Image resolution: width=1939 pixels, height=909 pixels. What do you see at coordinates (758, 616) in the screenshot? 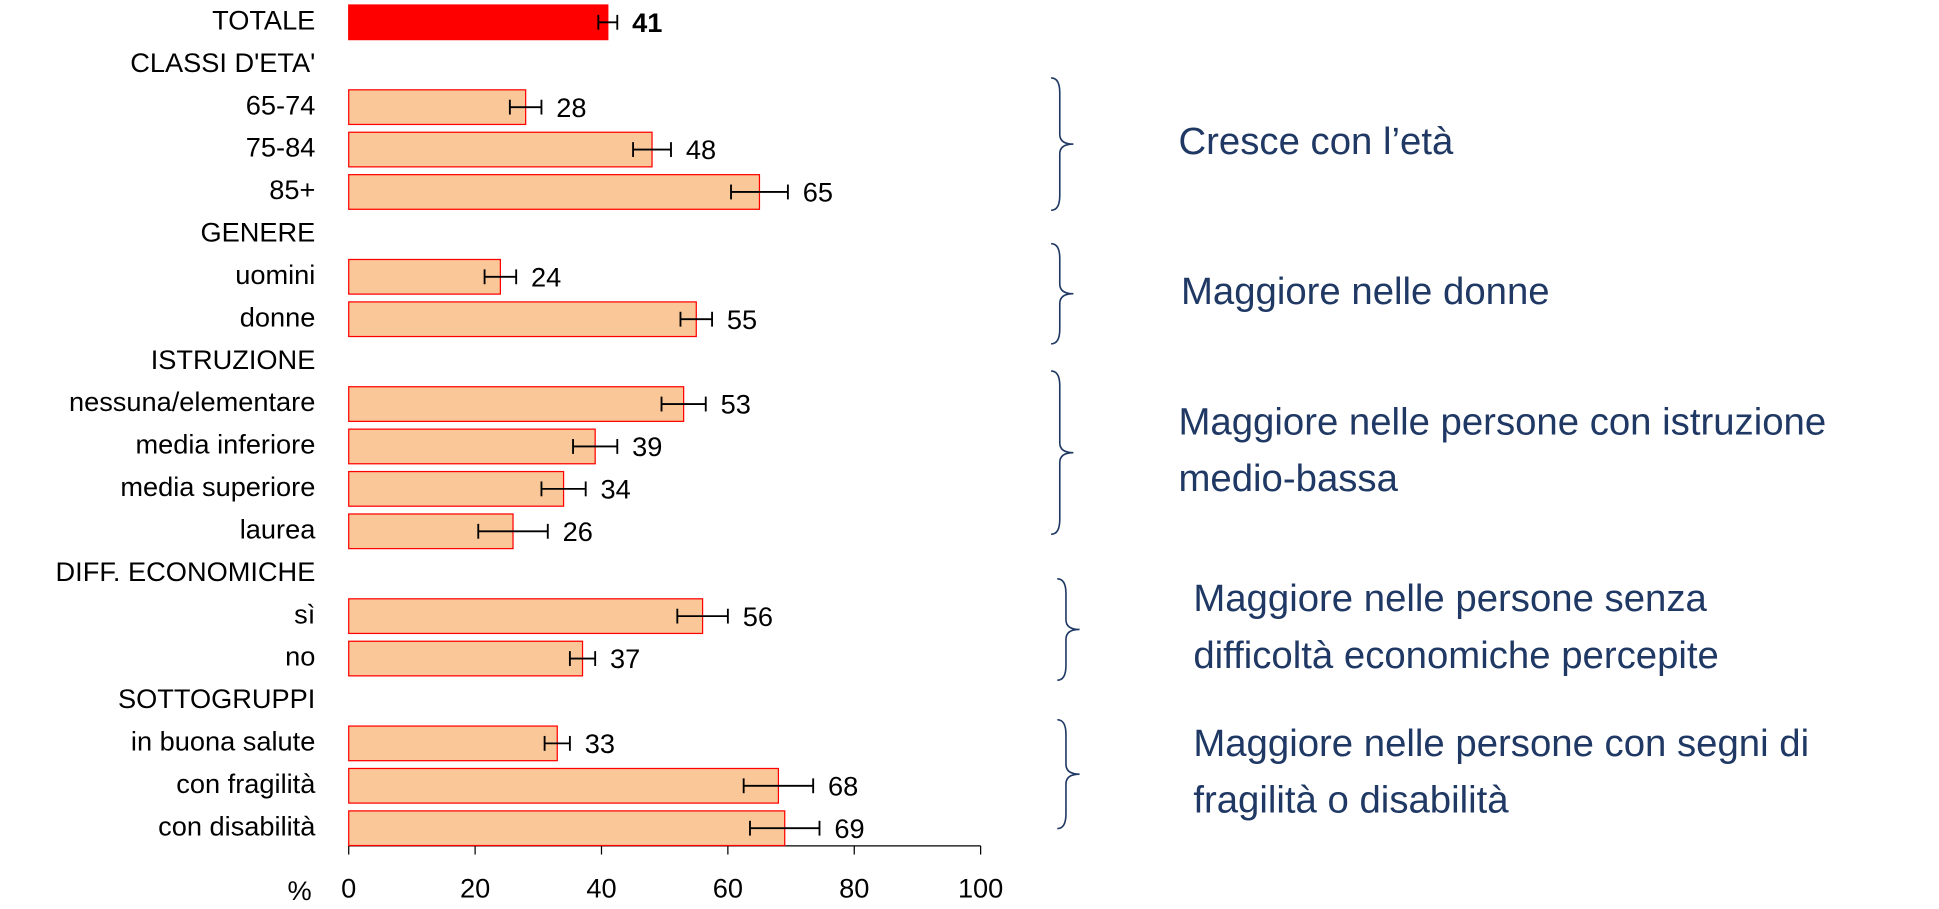
I see `value-label: 56` at bounding box center [758, 616].